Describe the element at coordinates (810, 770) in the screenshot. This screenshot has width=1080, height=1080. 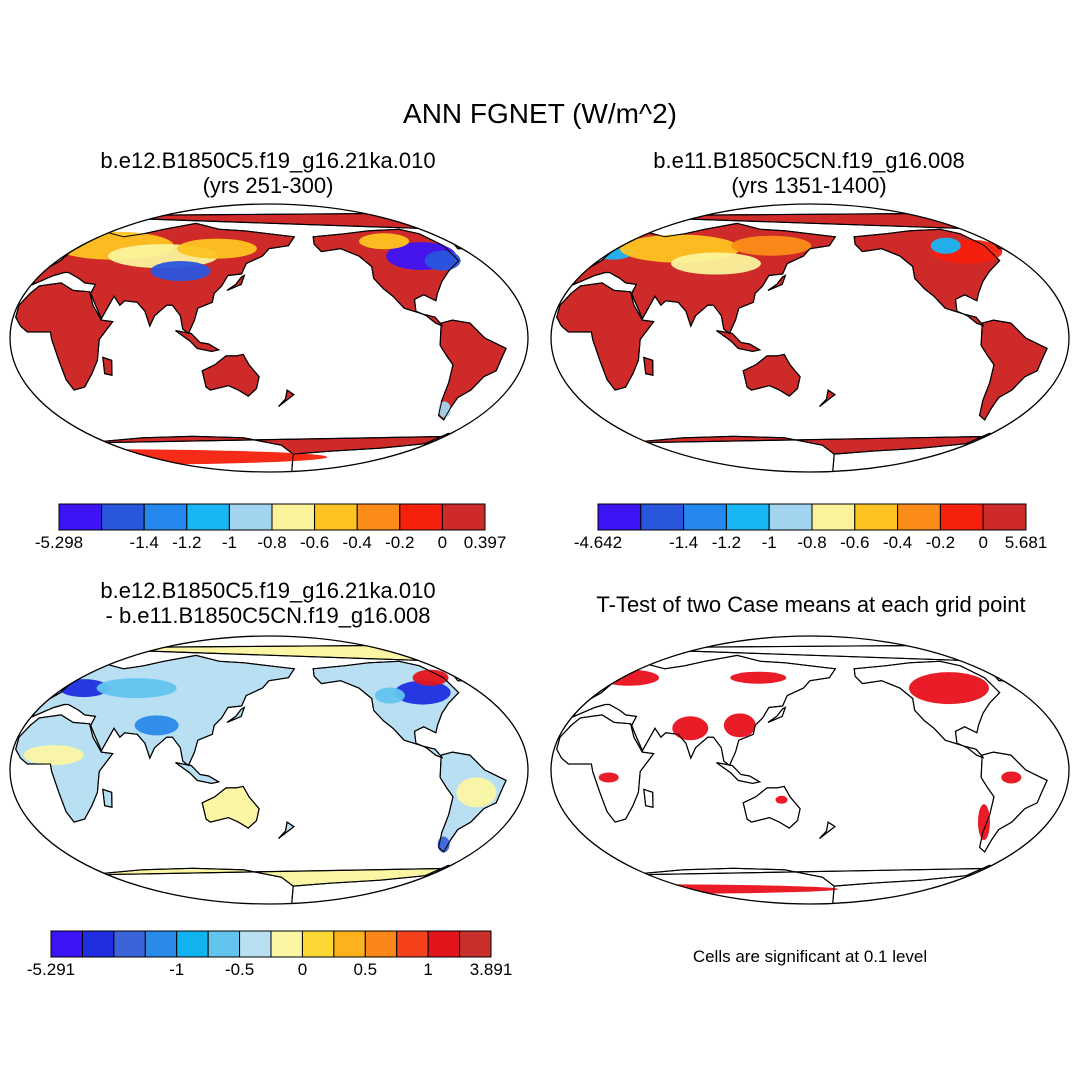
I see `panel4-map` at that location.